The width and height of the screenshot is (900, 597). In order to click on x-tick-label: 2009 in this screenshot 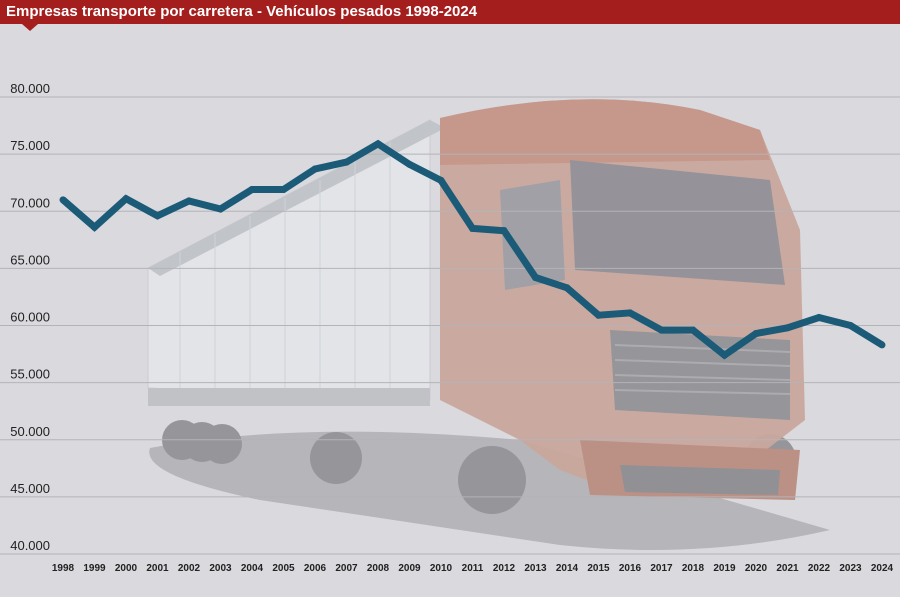, I will do `click(409, 568)`.